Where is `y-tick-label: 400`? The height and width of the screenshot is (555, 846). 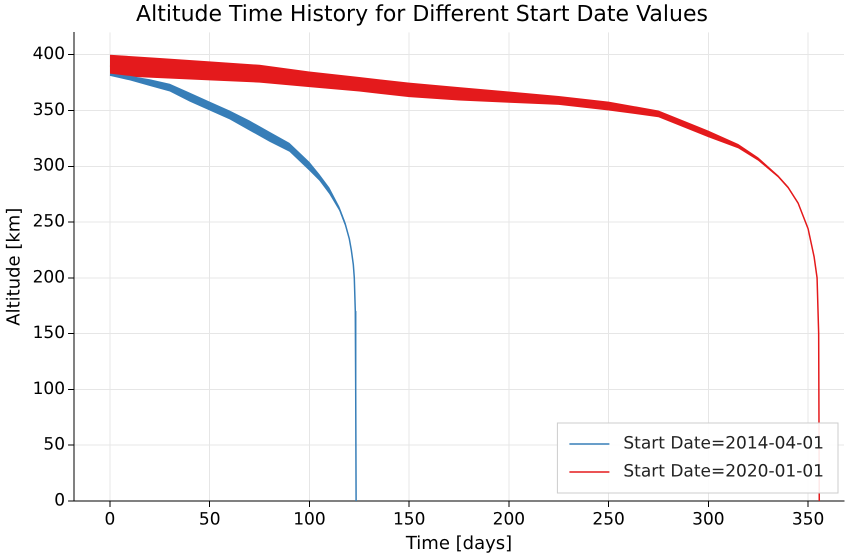 y-tick-label: 400 is located at coordinates (49, 54).